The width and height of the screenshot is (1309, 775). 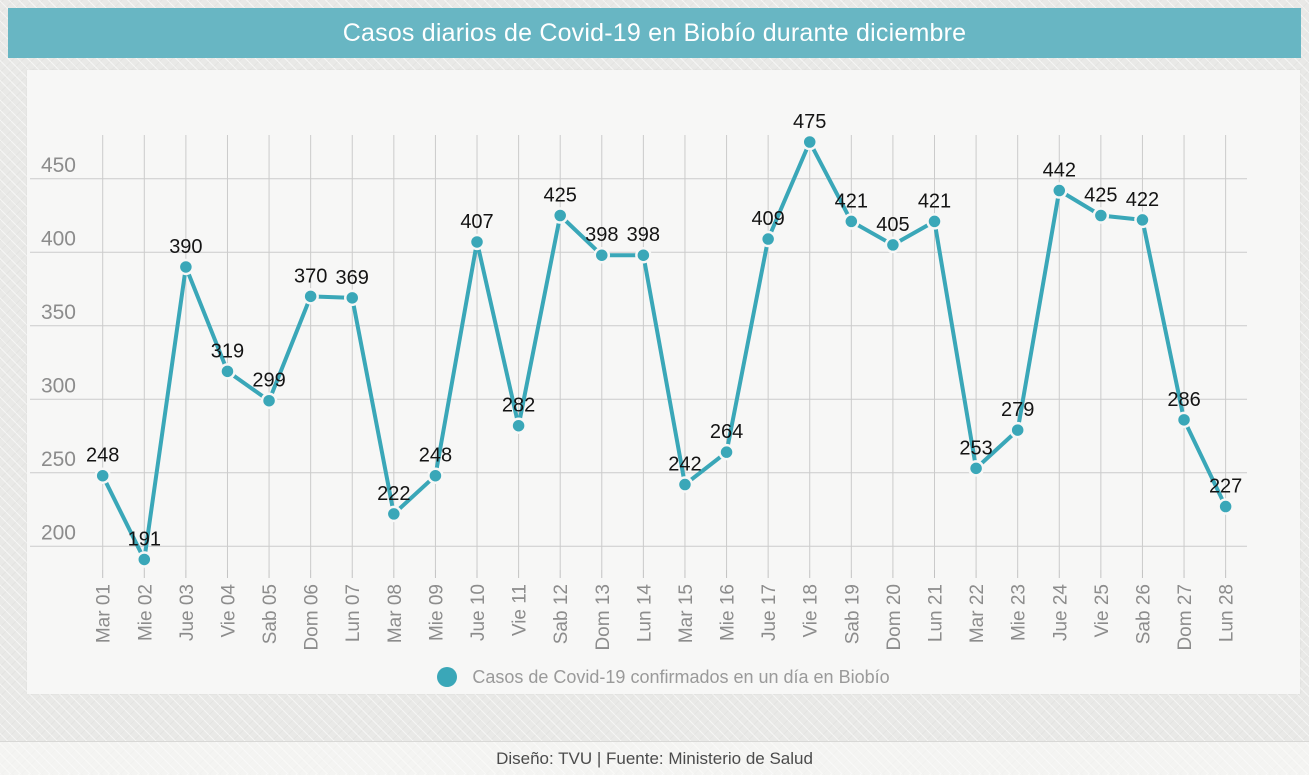 I want to click on legend-dot-icon, so click(x=447, y=677).